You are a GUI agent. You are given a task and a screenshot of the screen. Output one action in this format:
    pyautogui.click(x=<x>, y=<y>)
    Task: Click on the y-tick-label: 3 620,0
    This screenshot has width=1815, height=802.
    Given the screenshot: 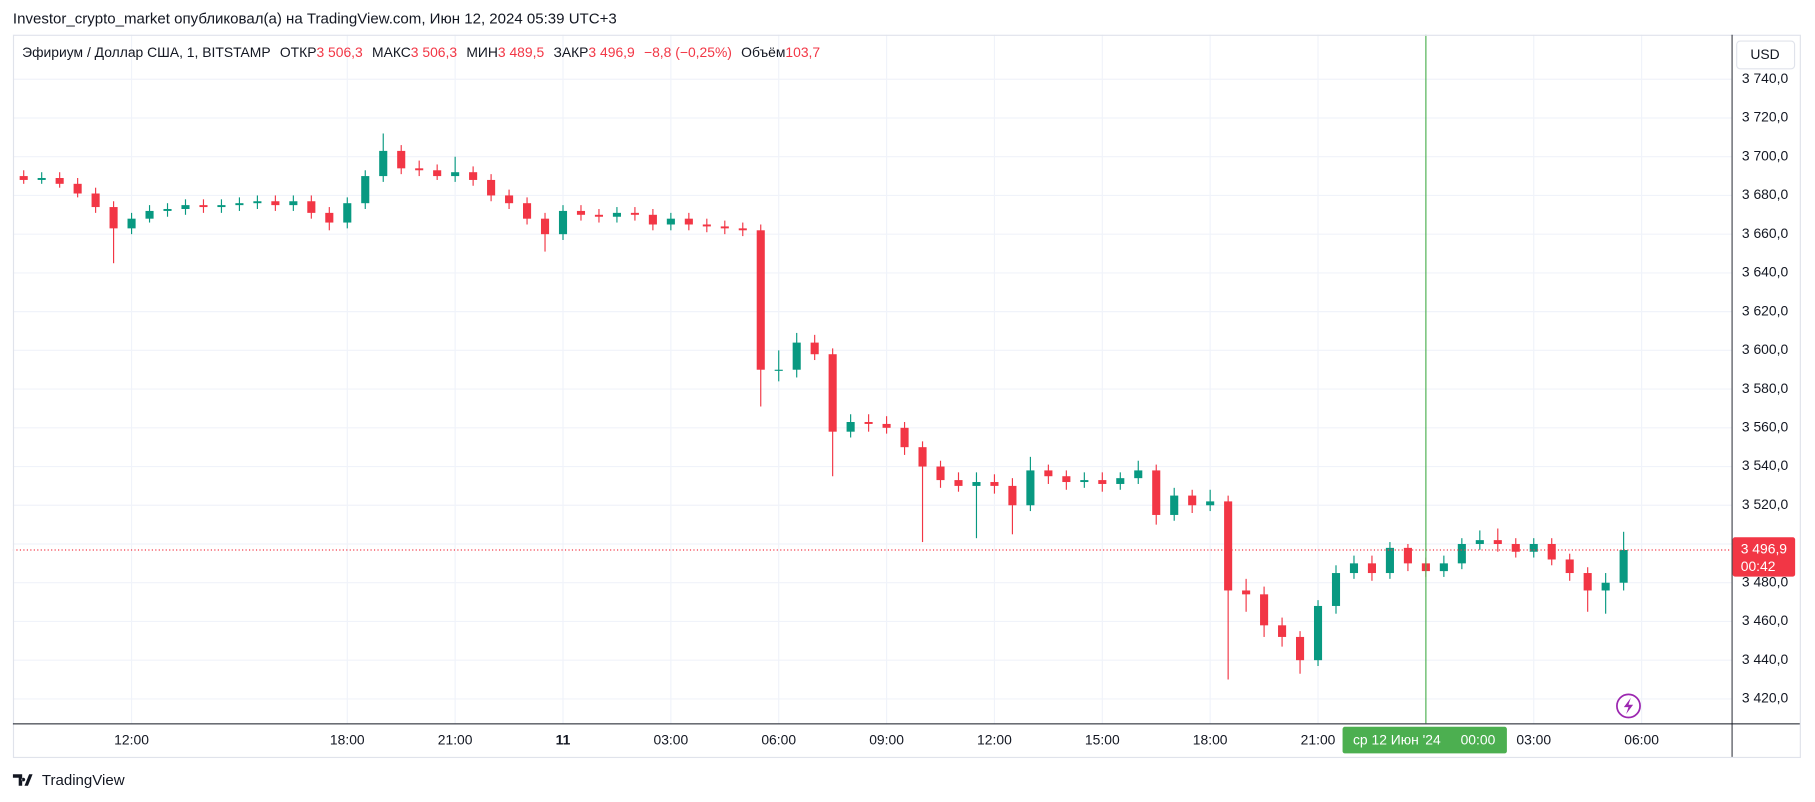 What is the action you would take?
    pyautogui.click(x=1765, y=310)
    